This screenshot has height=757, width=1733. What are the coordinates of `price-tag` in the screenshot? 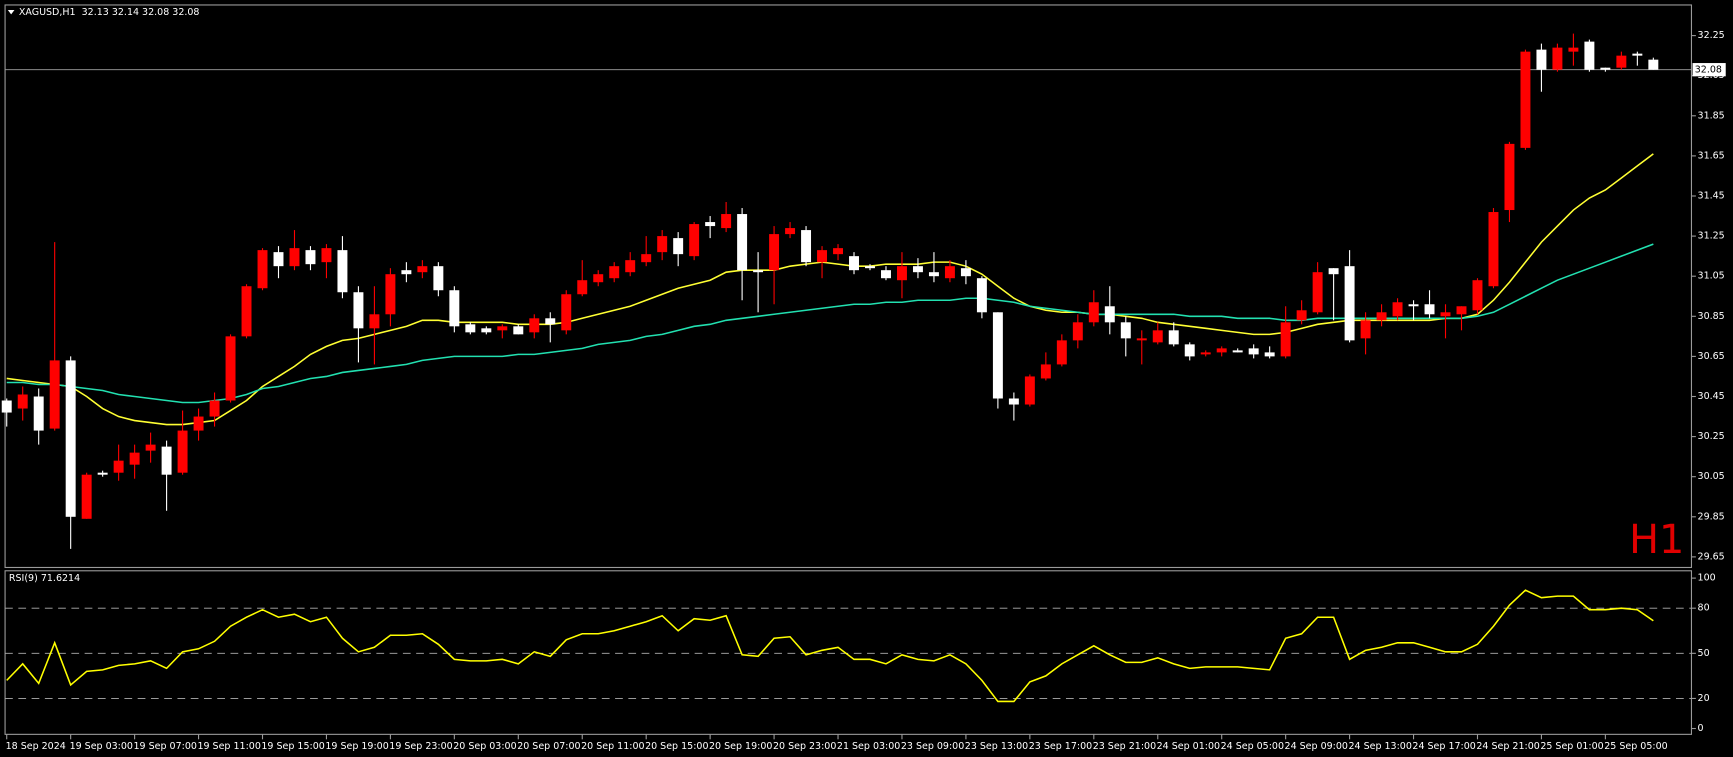 It's located at (1709, 70).